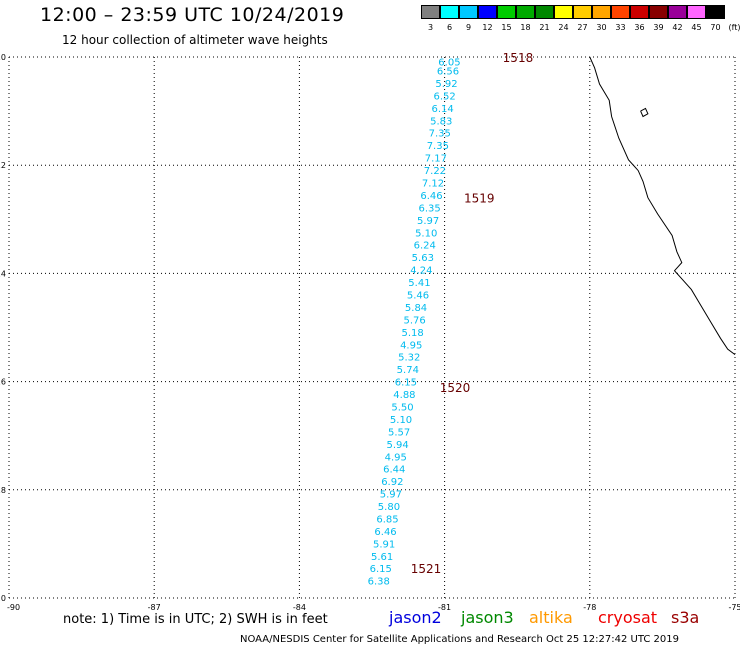  Describe the element at coordinates (154, 607) in the screenshot. I see `lon-tick-label: -87` at that location.